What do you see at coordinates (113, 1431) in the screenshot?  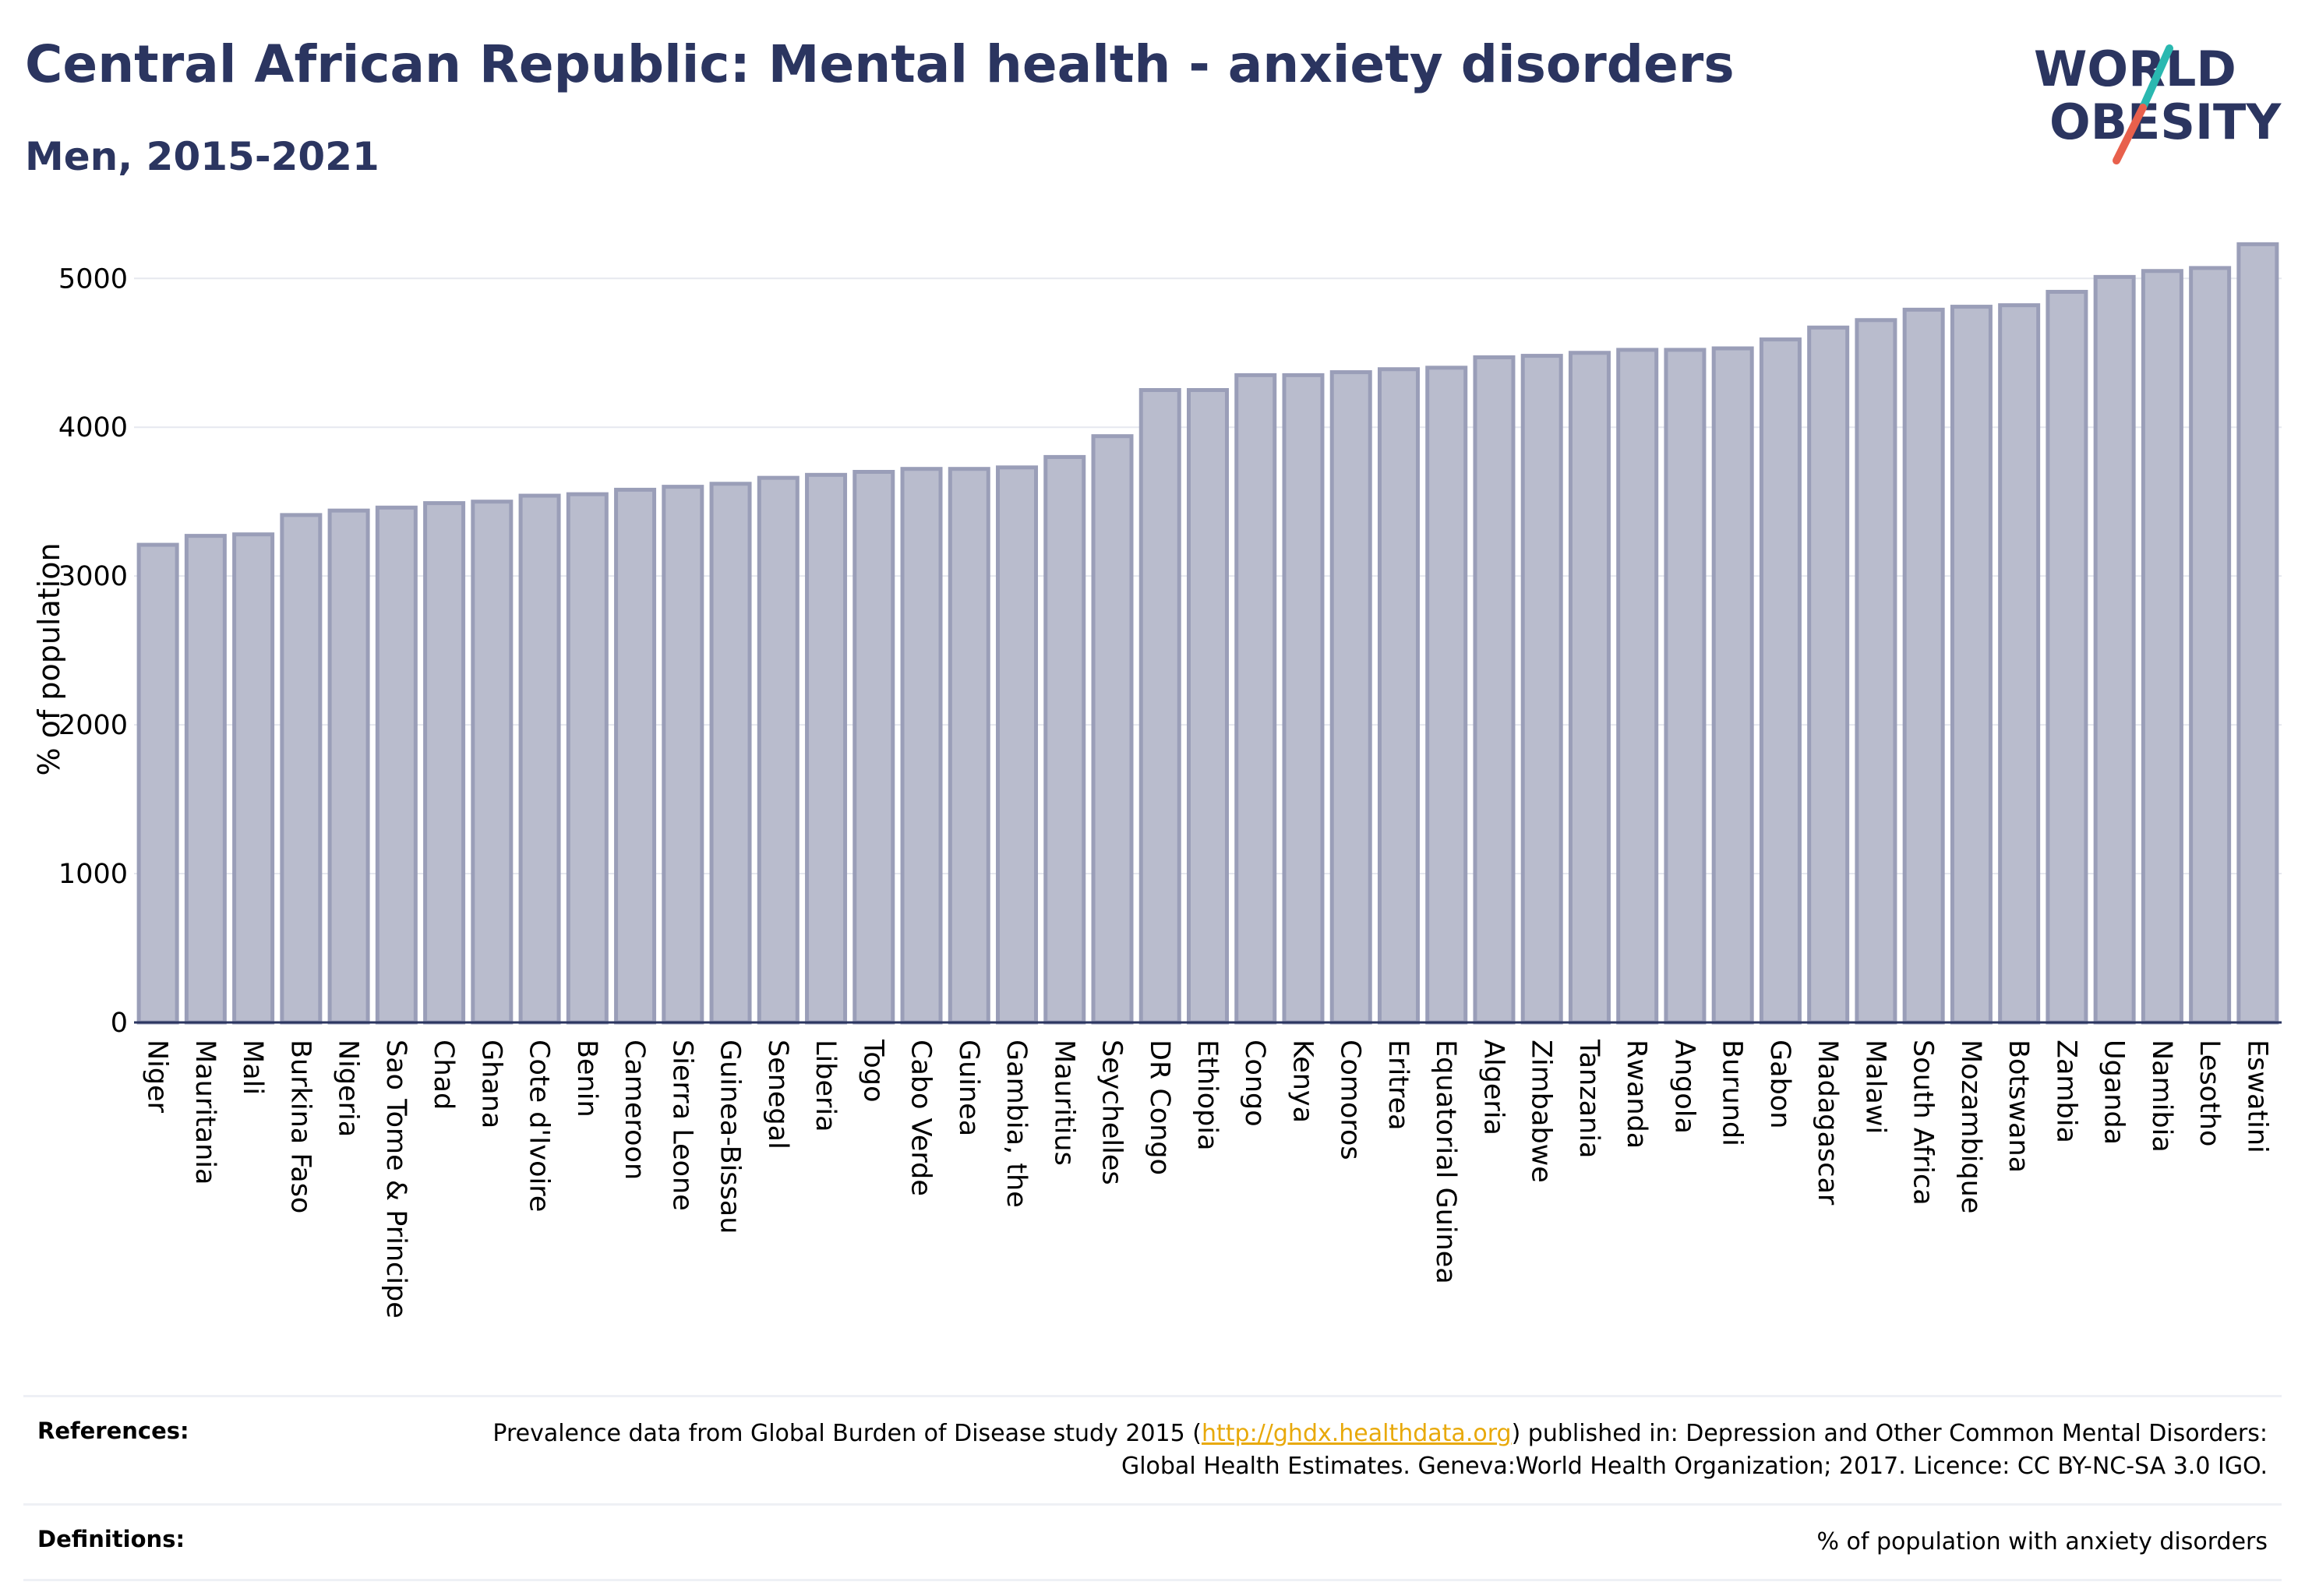 I see `references-label: References:` at bounding box center [113, 1431].